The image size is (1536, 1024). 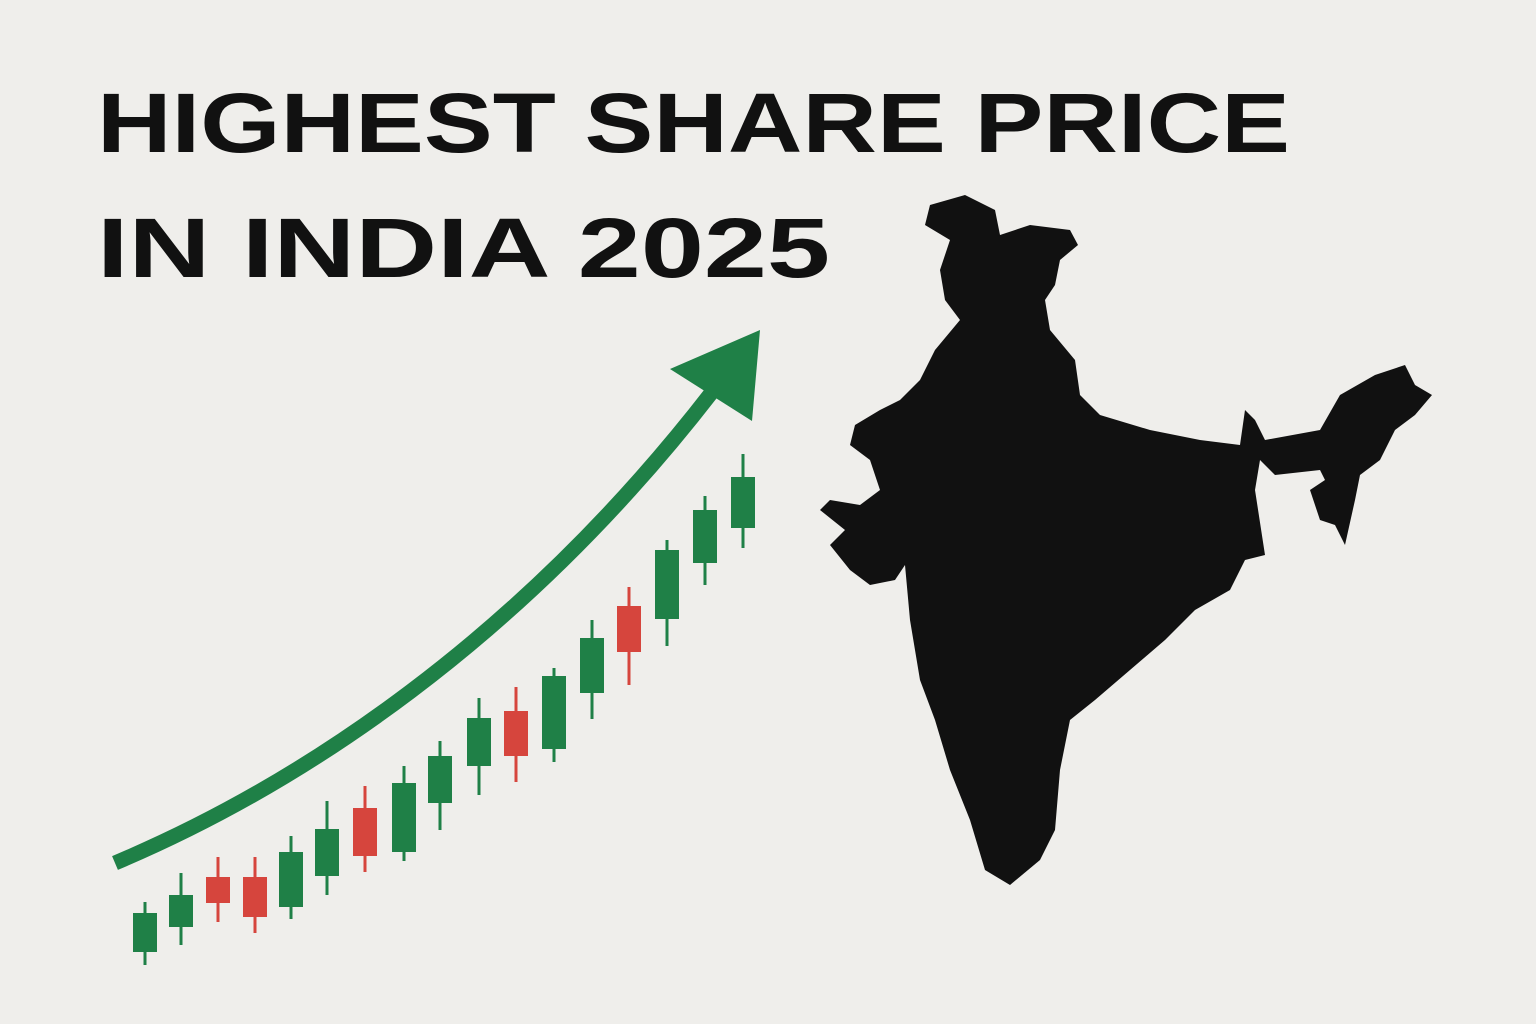 I want to click on title-line: IN INDIA 2025, so click(x=463, y=248).